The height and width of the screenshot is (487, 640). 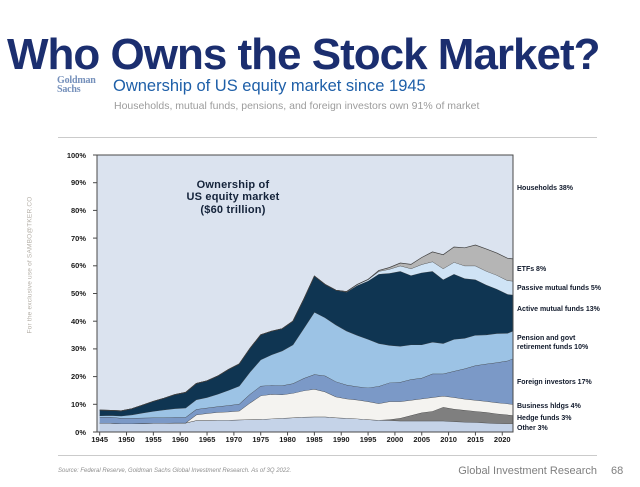 What do you see at coordinates (554, 383) in the screenshot?
I see `series-label-foreign-investors-17-: Foreign investors 17%` at bounding box center [554, 383].